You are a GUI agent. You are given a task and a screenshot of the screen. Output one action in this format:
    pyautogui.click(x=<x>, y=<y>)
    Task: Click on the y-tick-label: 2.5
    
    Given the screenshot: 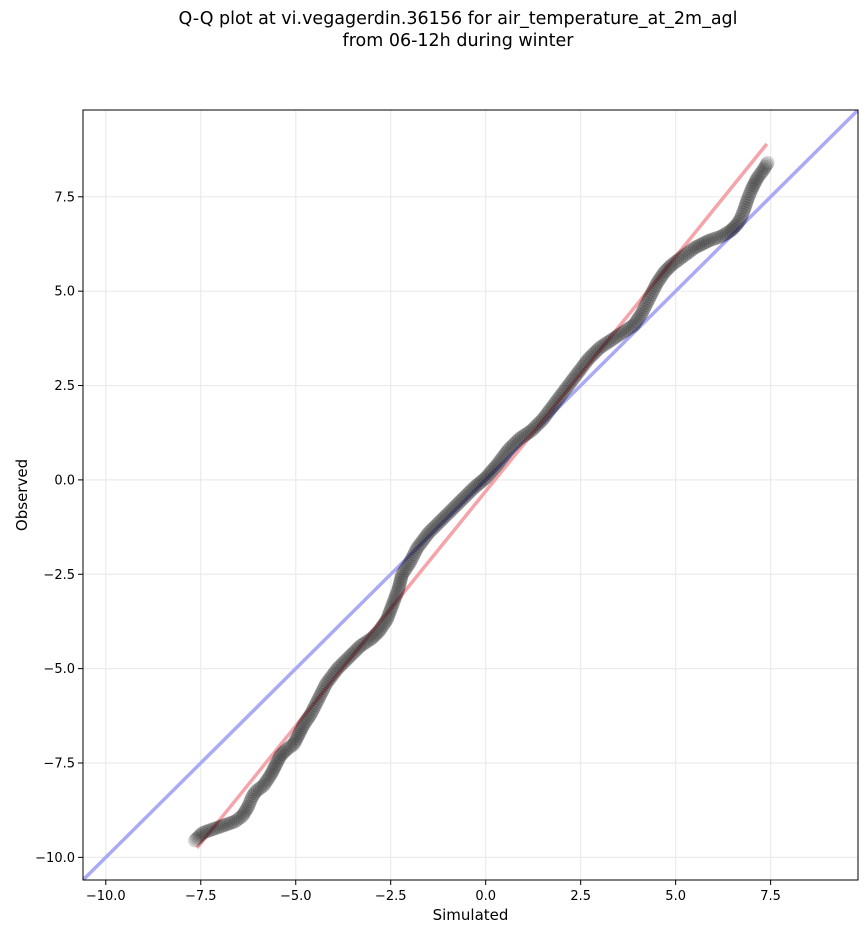 What is the action you would take?
    pyautogui.click(x=64, y=386)
    